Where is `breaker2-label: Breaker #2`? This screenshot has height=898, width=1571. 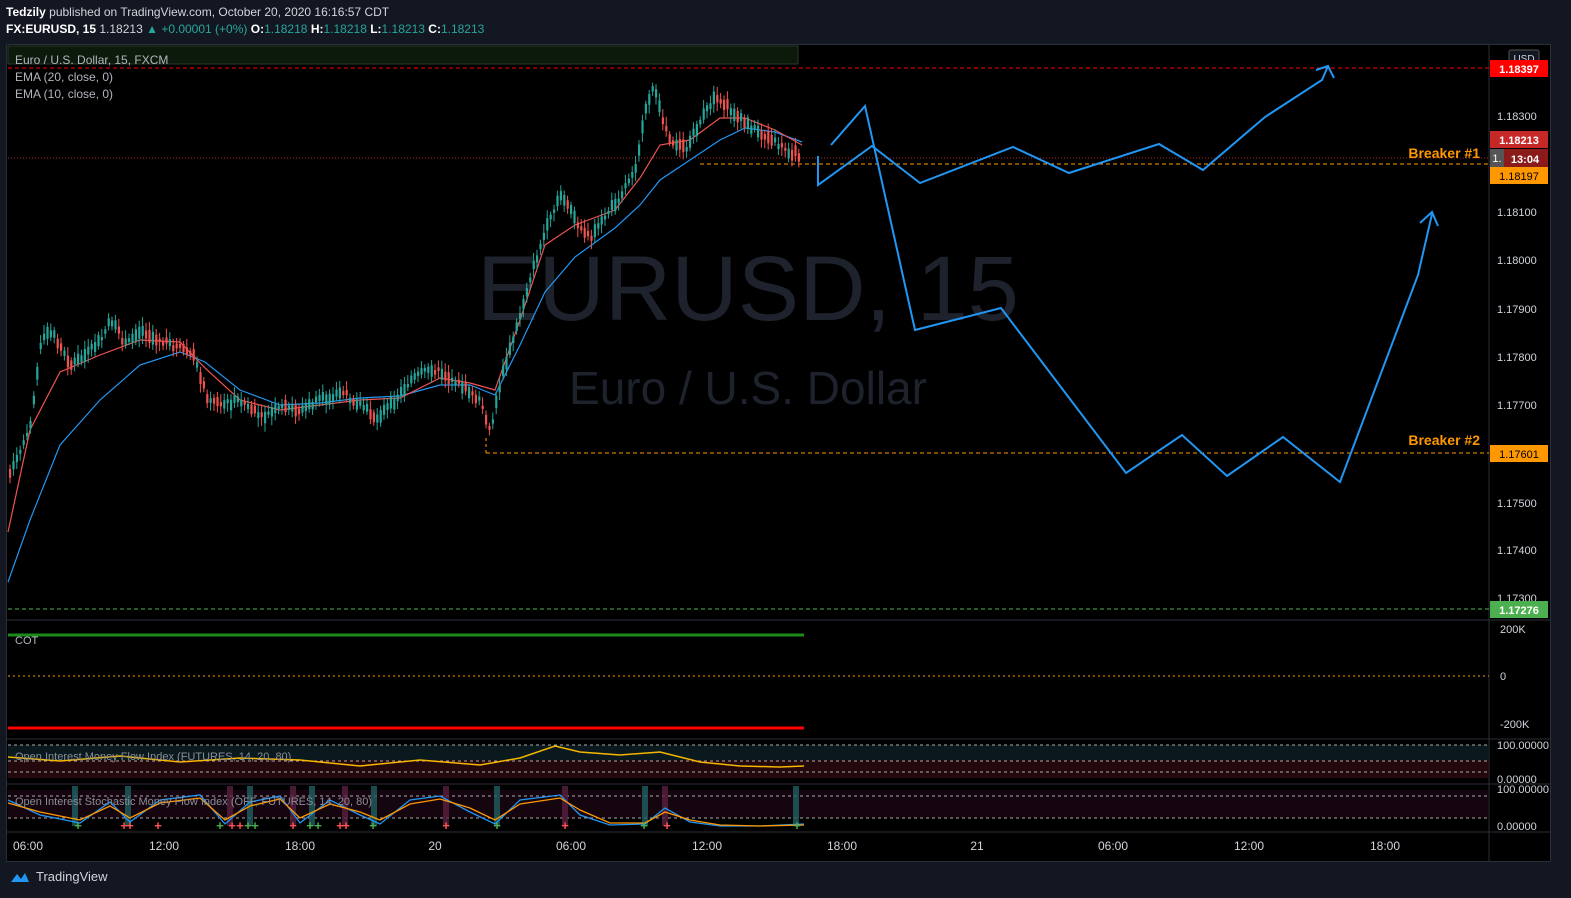
breaker2-label: Breaker #2 is located at coordinates (1444, 440).